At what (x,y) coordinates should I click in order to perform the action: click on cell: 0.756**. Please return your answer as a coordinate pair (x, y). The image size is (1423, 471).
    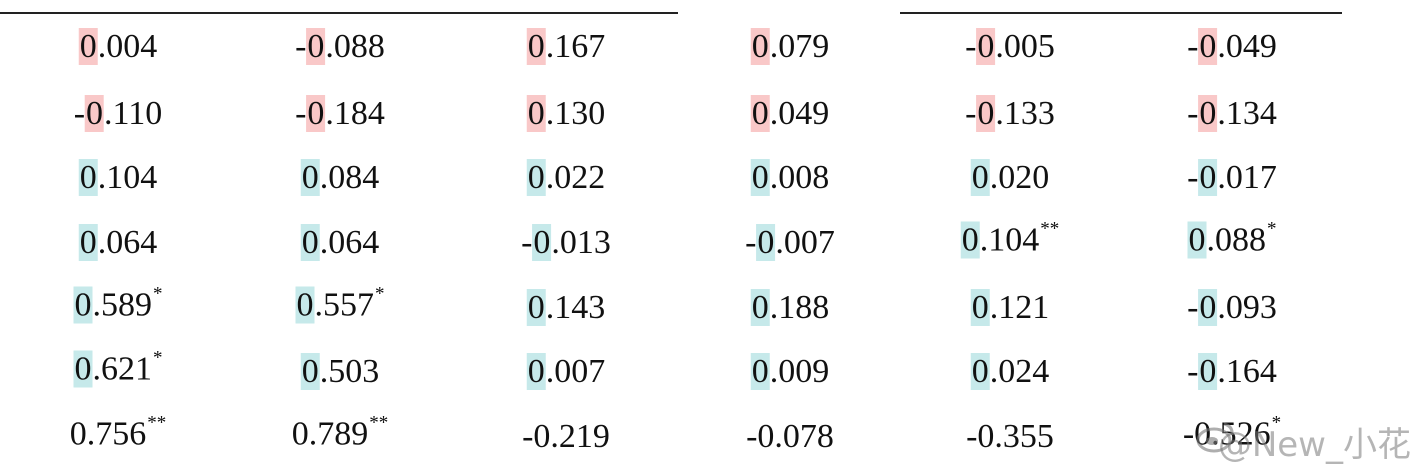
    Looking at the image, I should click on (118, 436).